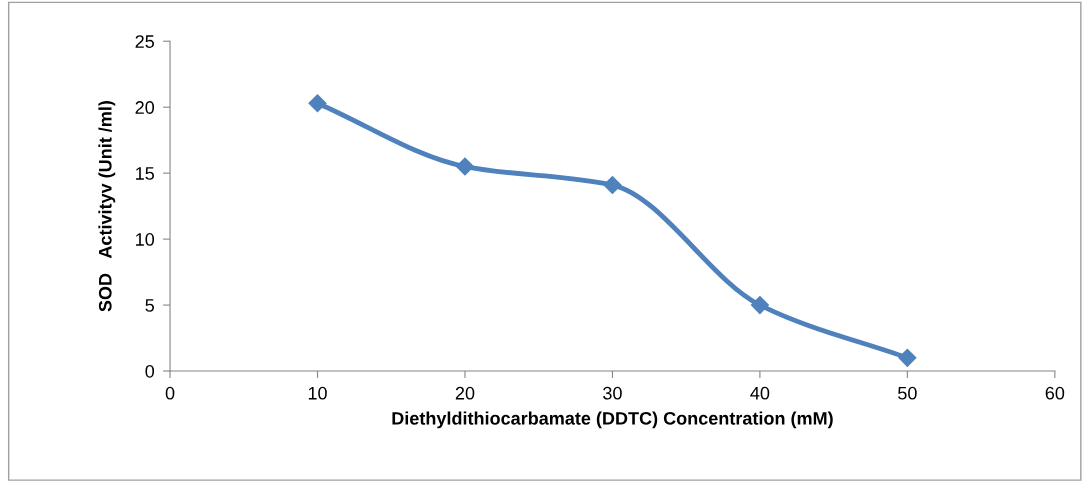 Image resolution: width=1083 pixels, height=485 pixels. What do you see at coordinates (150, 371) in the screenshot?
I see `y-tick-label: 0` at bounding box center [150, 371].